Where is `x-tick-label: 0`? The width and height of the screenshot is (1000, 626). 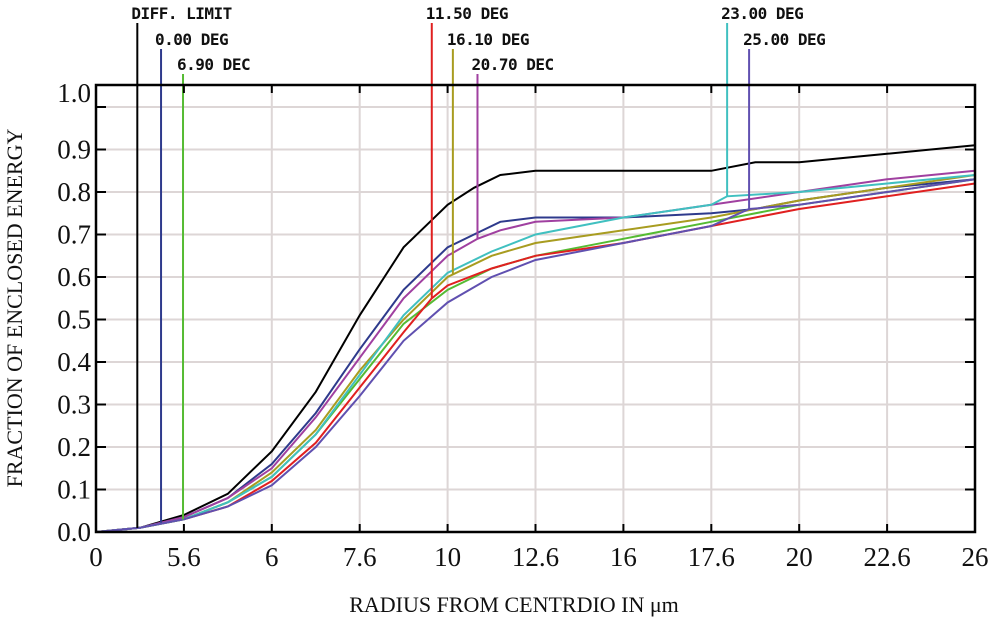 x-tick-label: 0 is located at coordinates (96, 557).